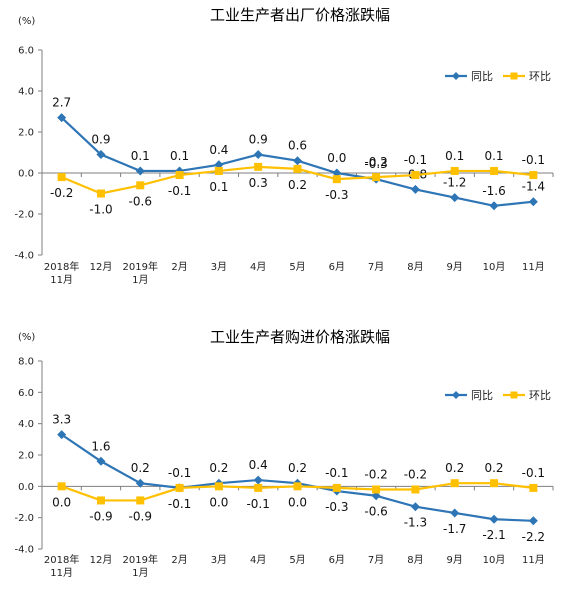  I want to click on y-tick-label: 6.0, so click(26, 51).